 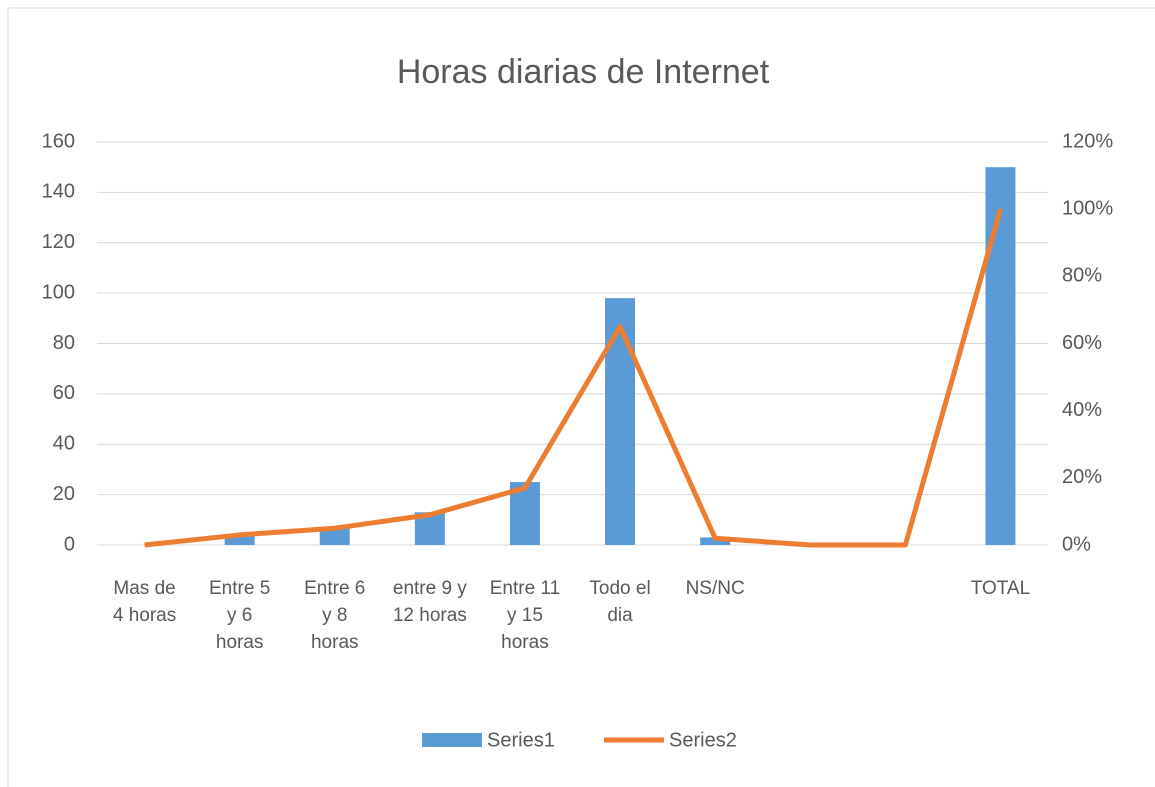 What do you see at coordinates (64, 444) in the screenshot?
I see `y-tick-label: 40` at bounding box center [64, 444].